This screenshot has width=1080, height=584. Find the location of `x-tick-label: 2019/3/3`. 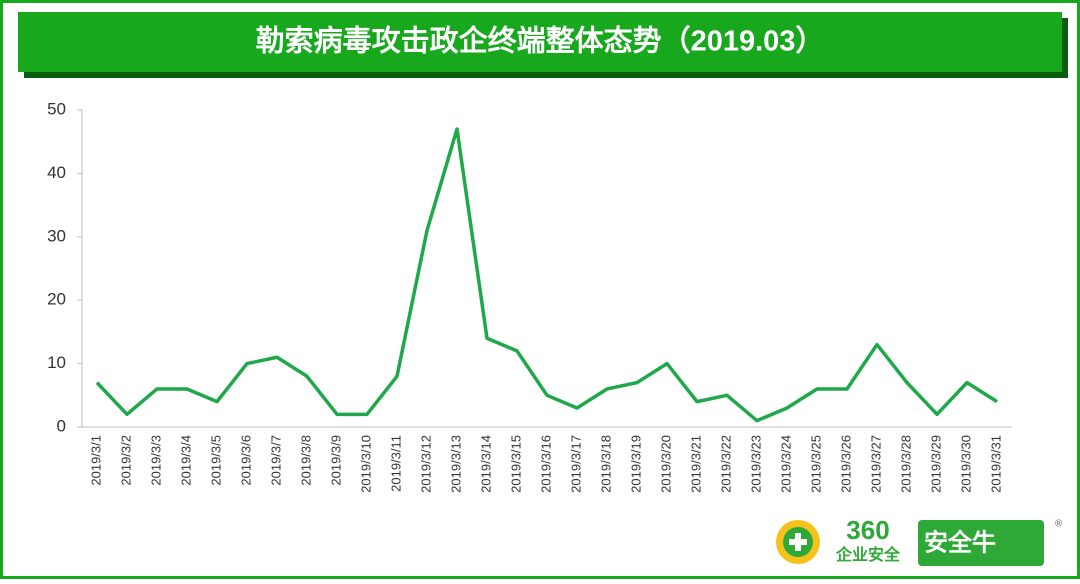

x-tick-label: 2019/3/3 is located at coordinates (155, 460).